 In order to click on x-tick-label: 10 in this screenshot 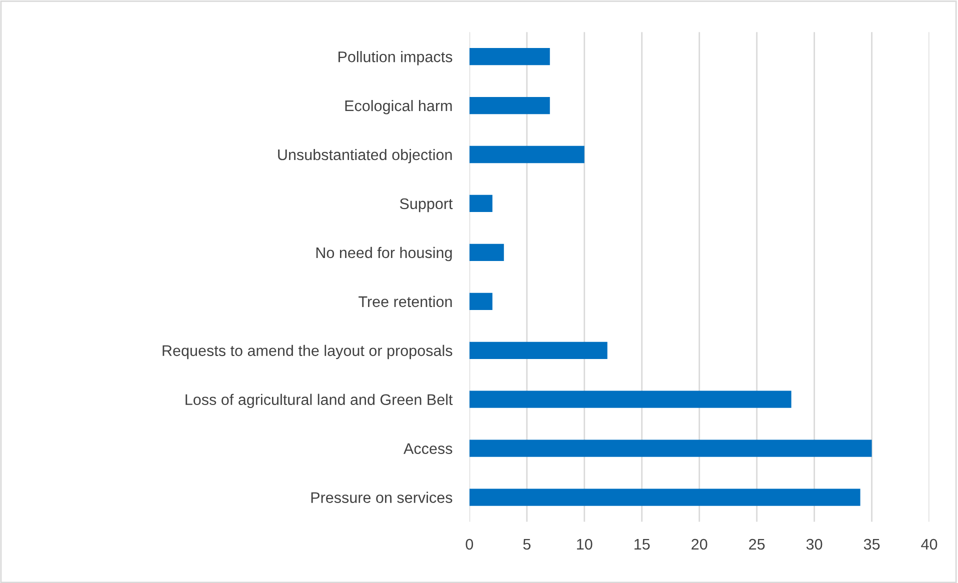, I will do `click(584, 544)`.